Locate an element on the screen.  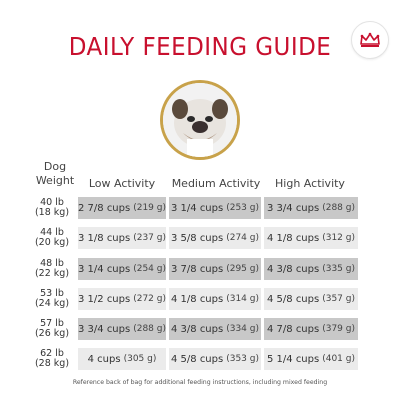
cups: 4 cups is located at coordinates (104, 359).